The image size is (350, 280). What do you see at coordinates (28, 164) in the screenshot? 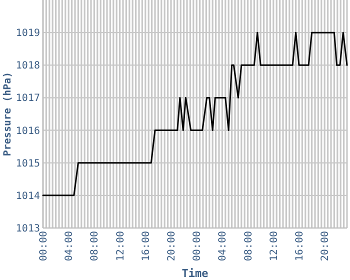
I see `y-tick-label: 1015` at bounding box center [28, 164].